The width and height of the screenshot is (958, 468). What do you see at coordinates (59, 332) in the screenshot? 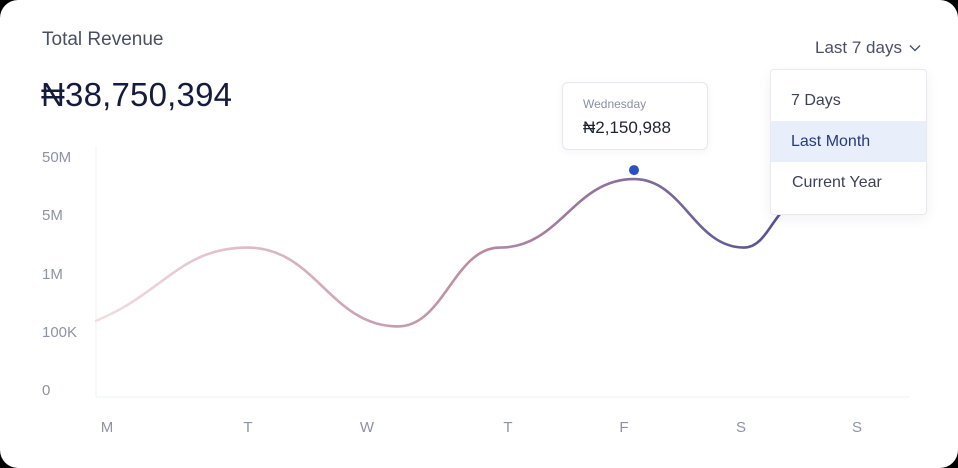
I see `y-tick-label: 100K` at bounding box center [59, 332].